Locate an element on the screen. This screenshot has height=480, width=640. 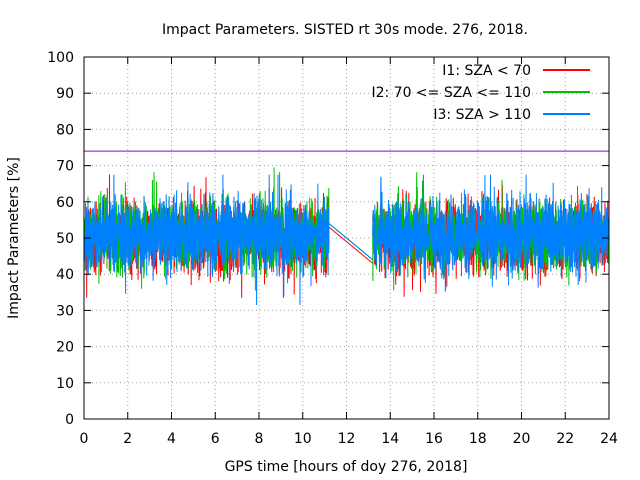
x-tick-label: 24 is located at coordinates (609, 439).